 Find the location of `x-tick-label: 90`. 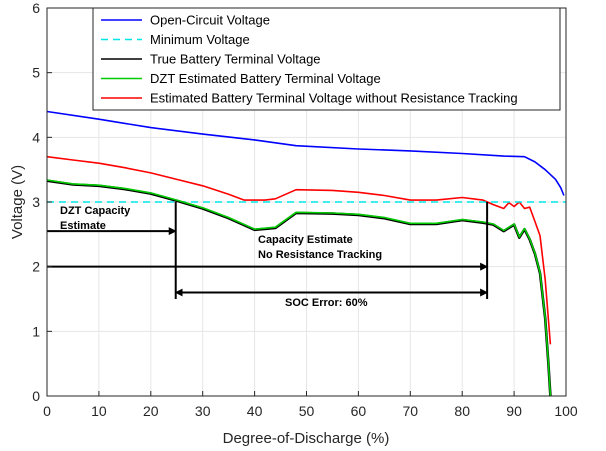

x-tick-label: 90 is located at coordinates (514, 411).